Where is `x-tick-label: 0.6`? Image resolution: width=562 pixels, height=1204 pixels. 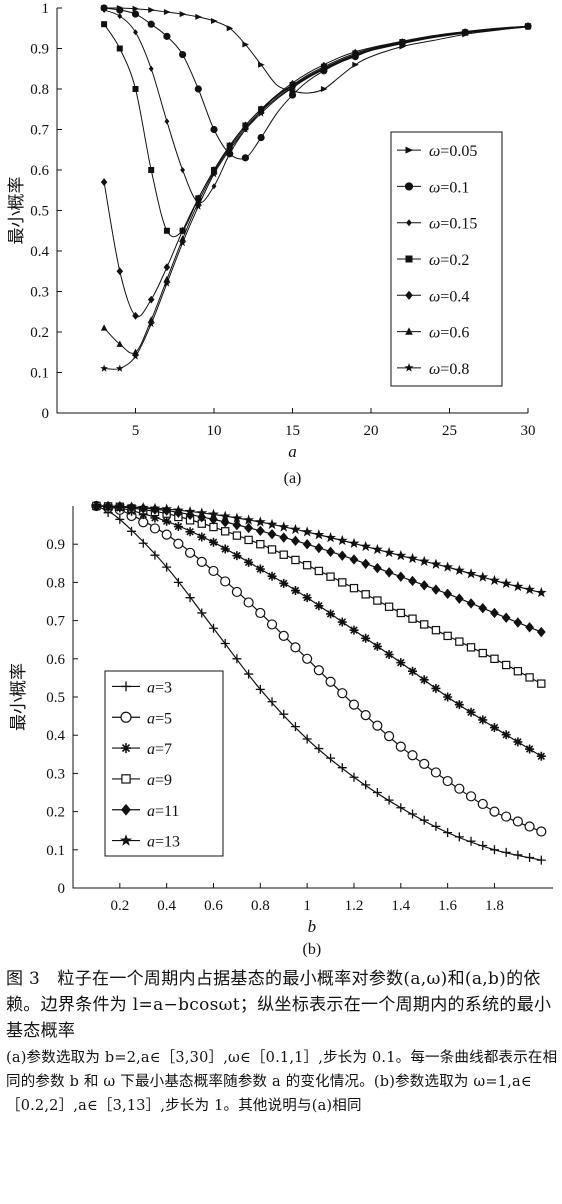 x-tick-label: 0.6 is located at coordinates (213, 906).